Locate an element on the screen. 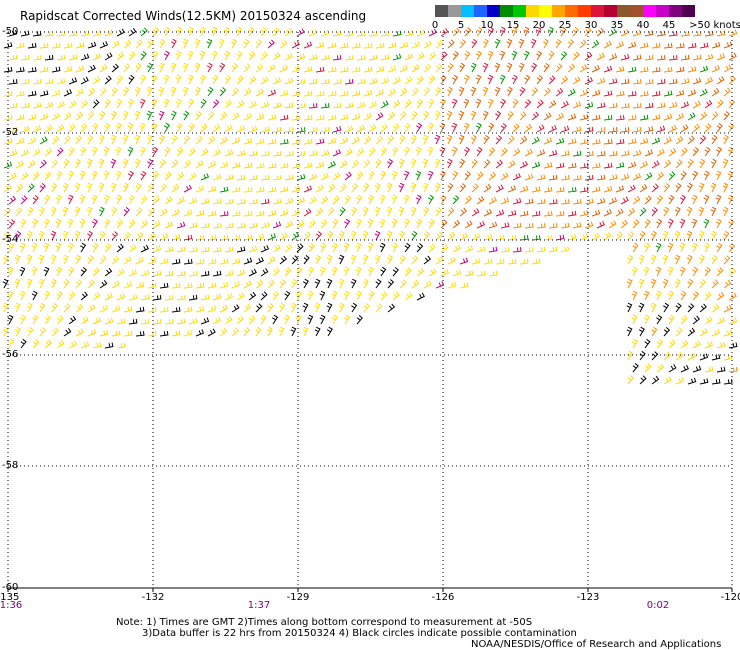  legend-label: 30 is located at coordinates (591, 25).